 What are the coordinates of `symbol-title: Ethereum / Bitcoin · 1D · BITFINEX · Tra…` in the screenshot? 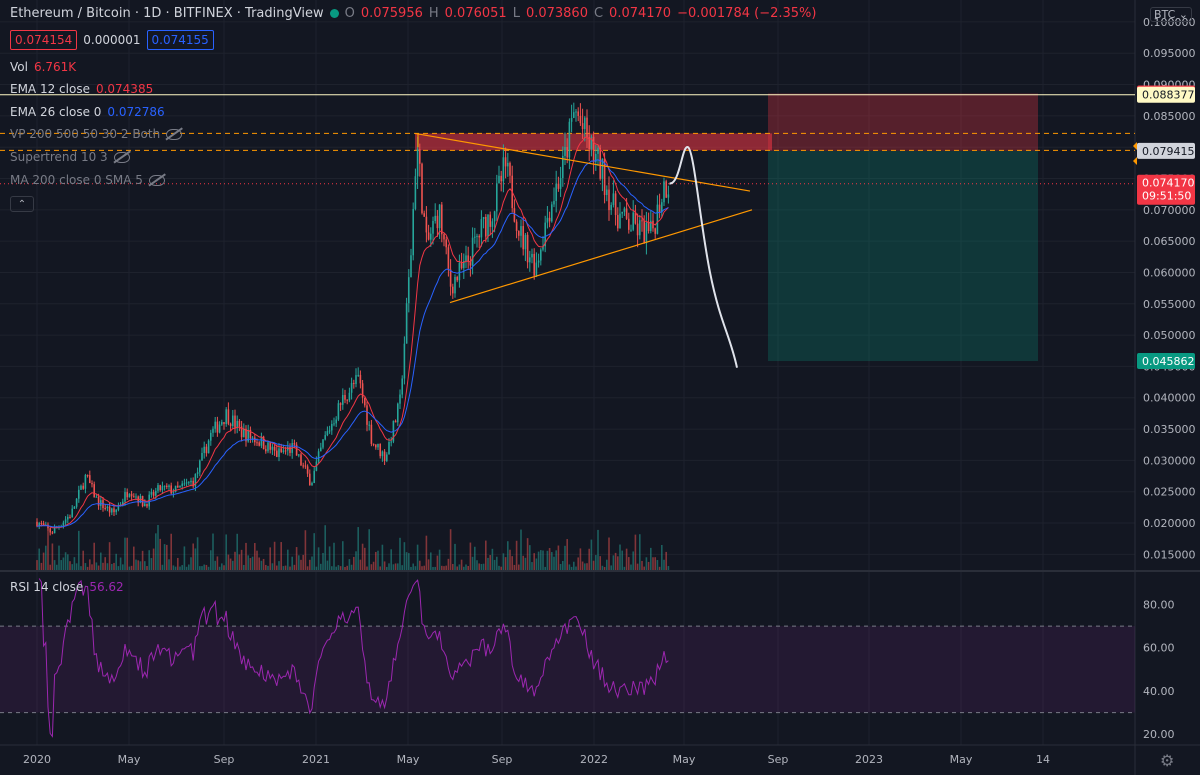 It's located at (167, 13).